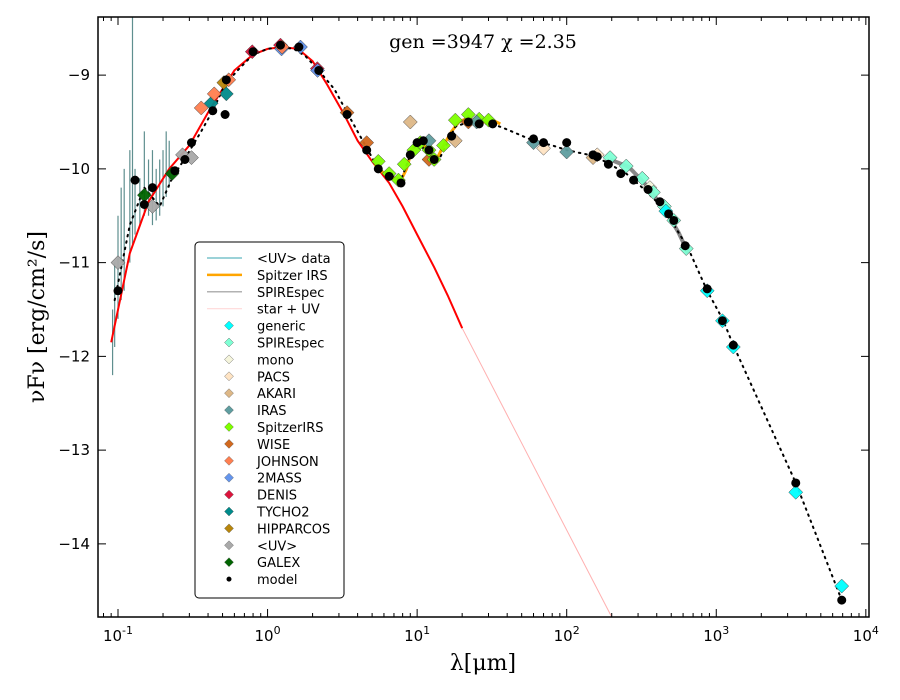 Image resolution: width=900 pixels, height=700 pixels. What do you see at coordinates (74, 544) in the screenshot?
I see `y-tick-label: −14` at bounding box center [74, 544].